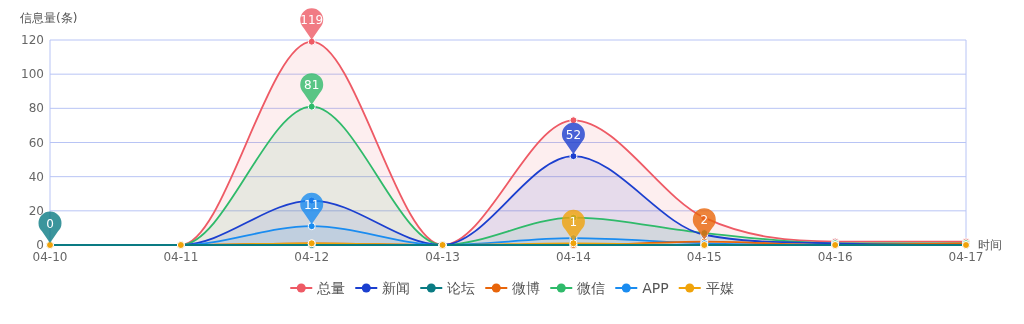 This screenshot has height=324, width=1024. I want to click on x-tick-label: 04-15, so click(704, 257).